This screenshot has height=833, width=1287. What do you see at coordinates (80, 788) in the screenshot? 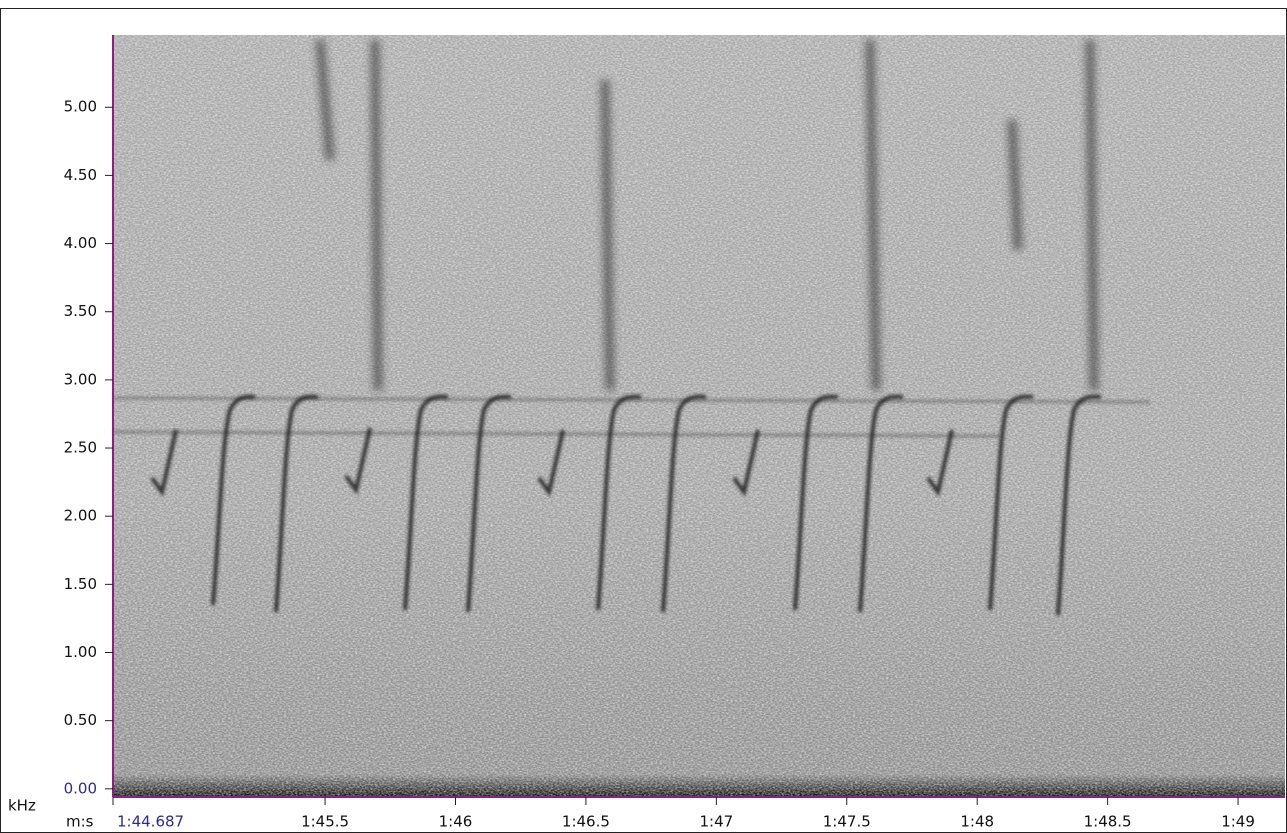
I see `y-tick-label: 0.00` at bounding box center [80, 788].